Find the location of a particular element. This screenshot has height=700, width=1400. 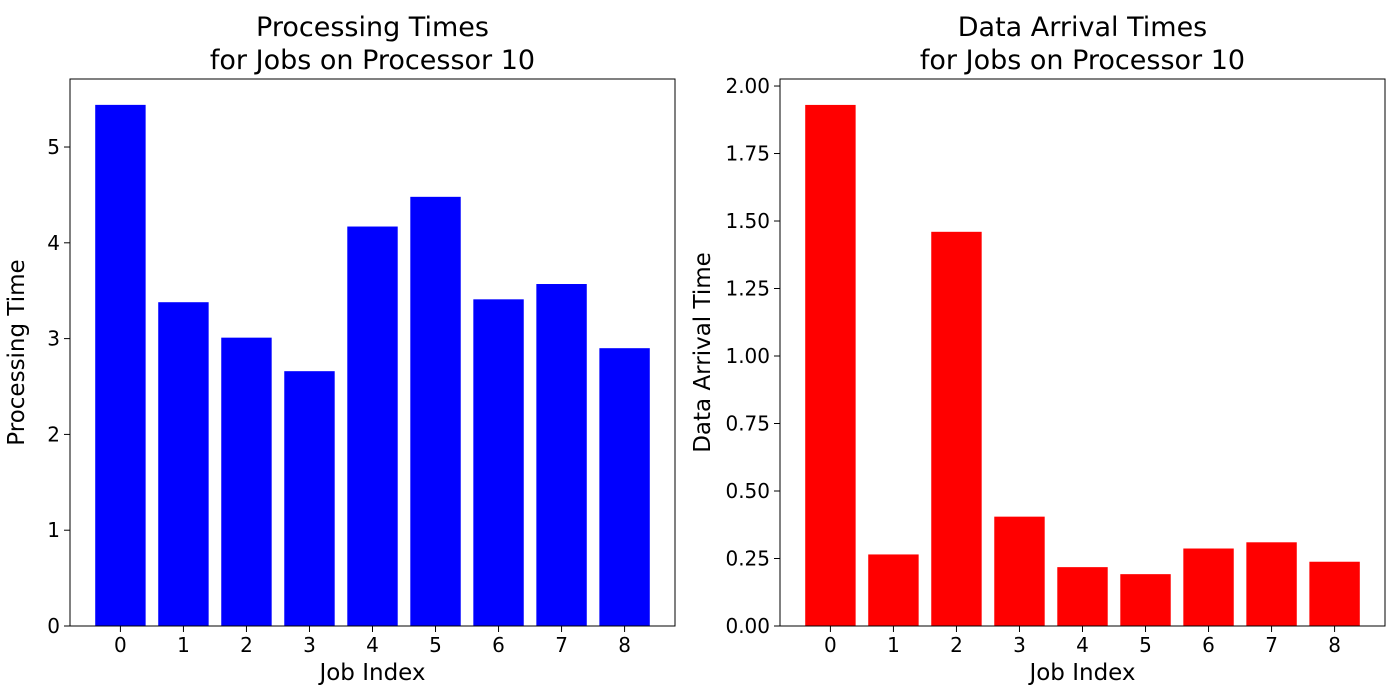

data-arrival-times-y-tick-label-2: 0.50 is located at coordinates (747, 491).